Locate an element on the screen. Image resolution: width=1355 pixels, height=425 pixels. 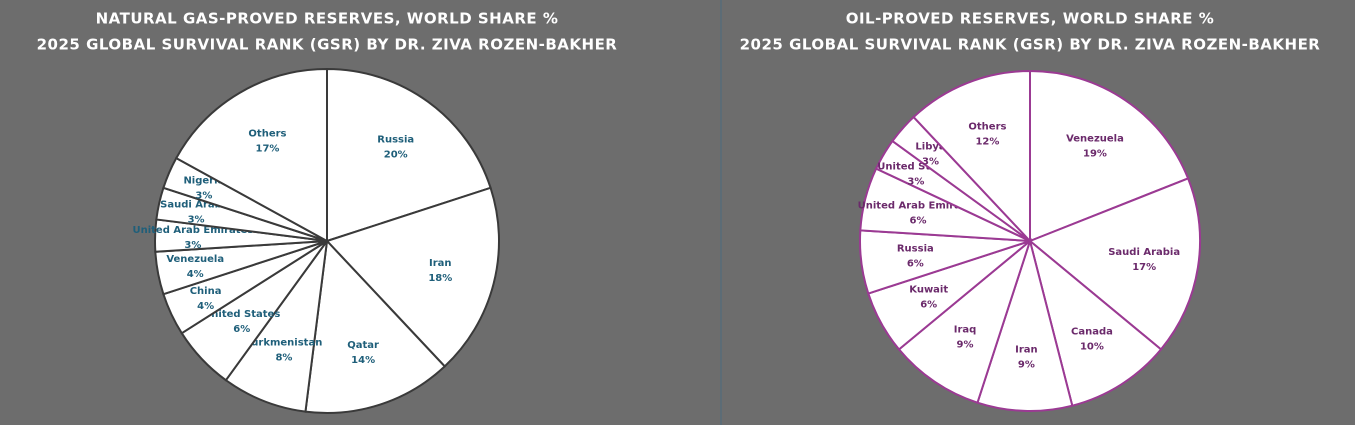
slice-value-label: 14% is located at coordinates (363, 360).